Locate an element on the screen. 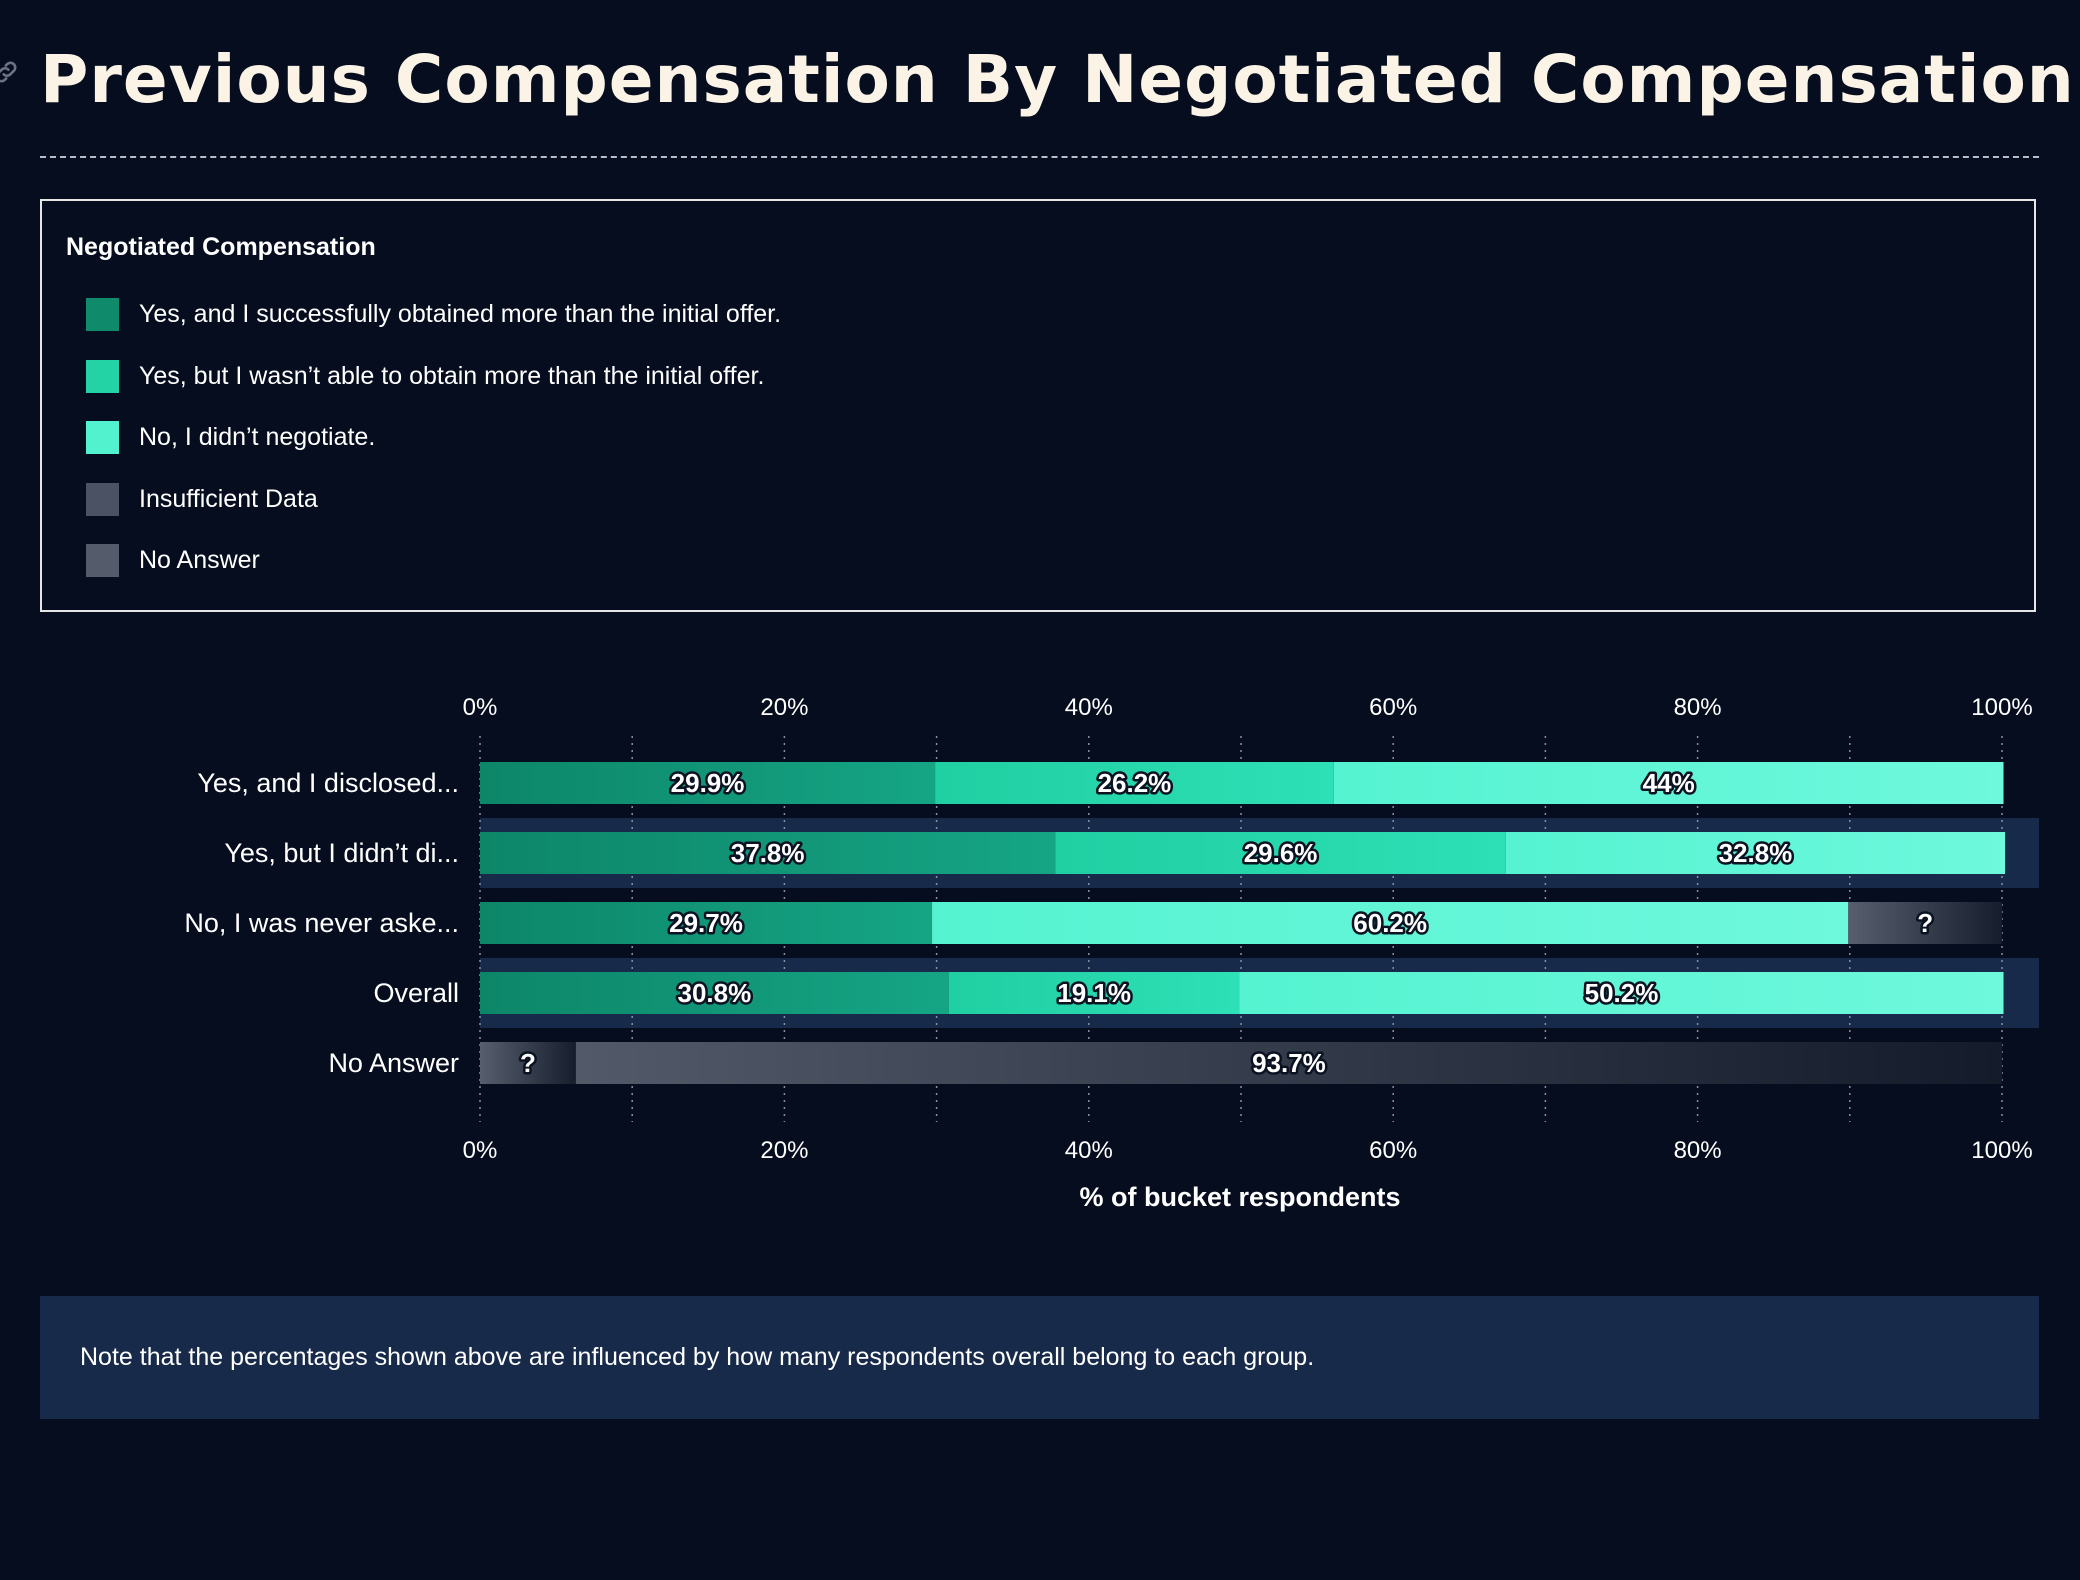 Image resolution: width=2080 pixels, height=1580 pixels. x-tick-label-top: 40% is located at coordinates (1089, 707).